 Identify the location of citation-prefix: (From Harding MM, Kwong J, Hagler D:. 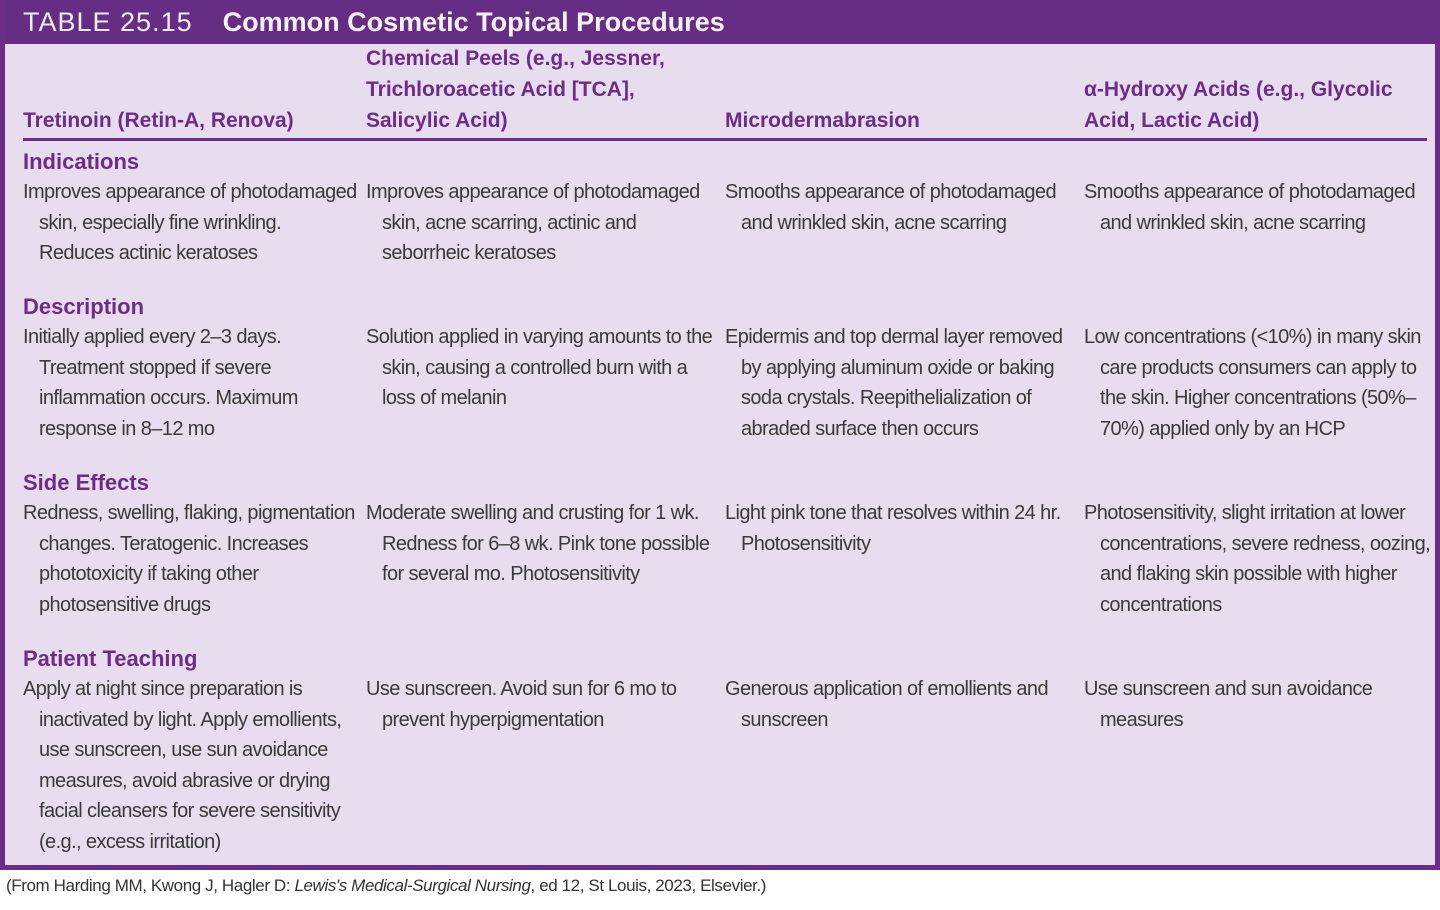
(150, 885).